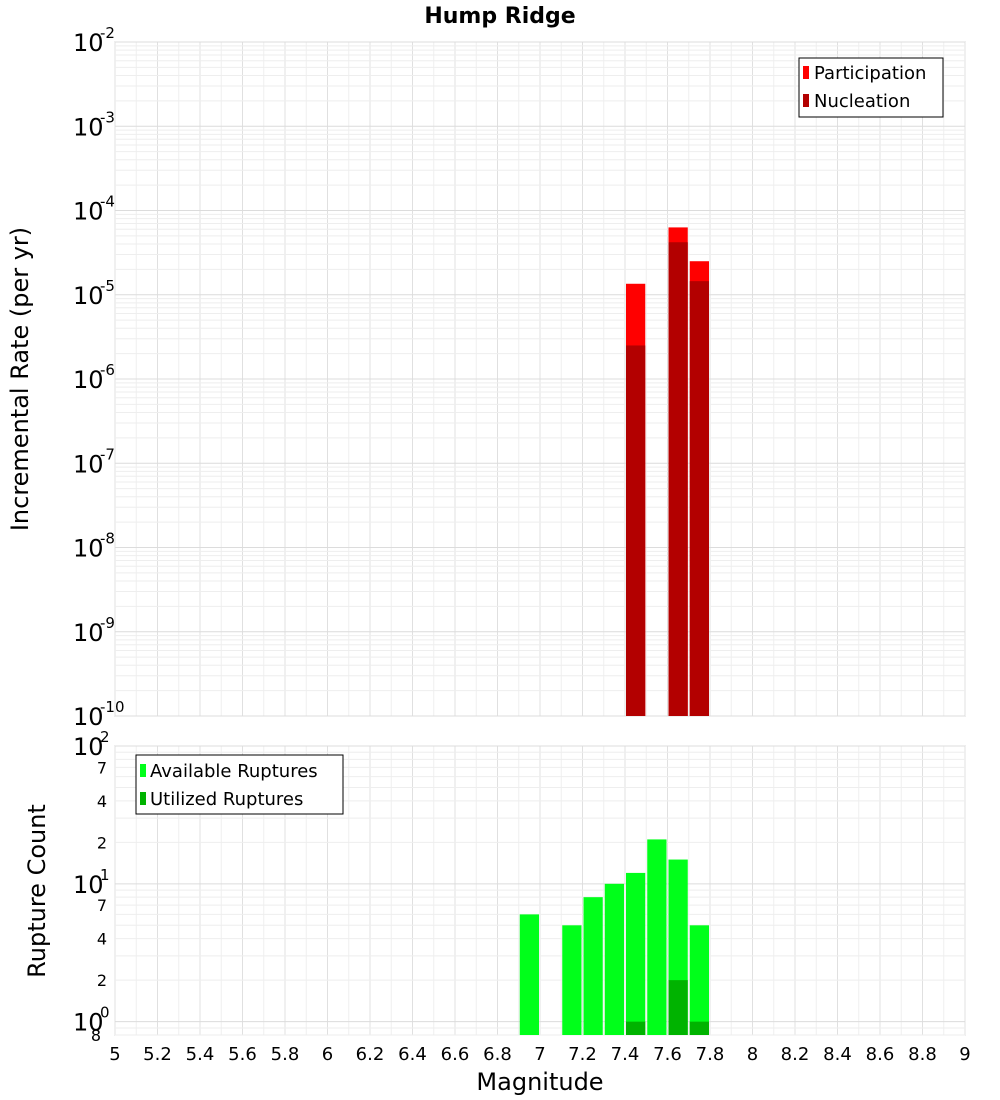 The image size is (1000, 1100). I want to click on top-bars, so click(667, 471).